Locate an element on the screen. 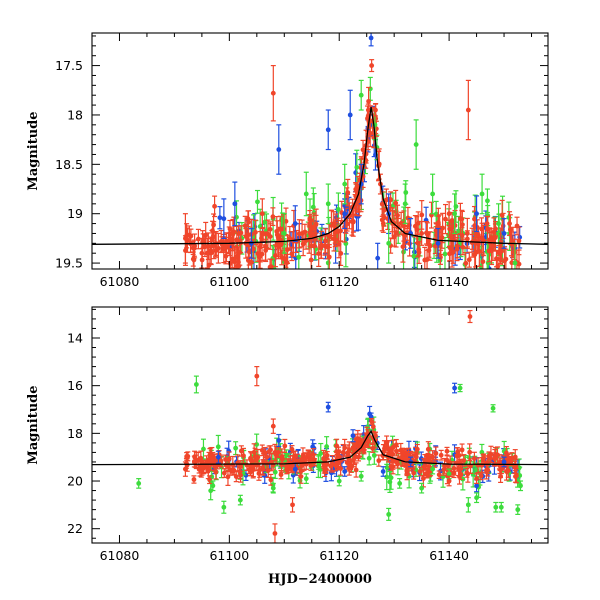 Image resolution: width=600 pixels, height=600 pixels. y-tick-label: 17.5 is located at coordinates (69, 65).